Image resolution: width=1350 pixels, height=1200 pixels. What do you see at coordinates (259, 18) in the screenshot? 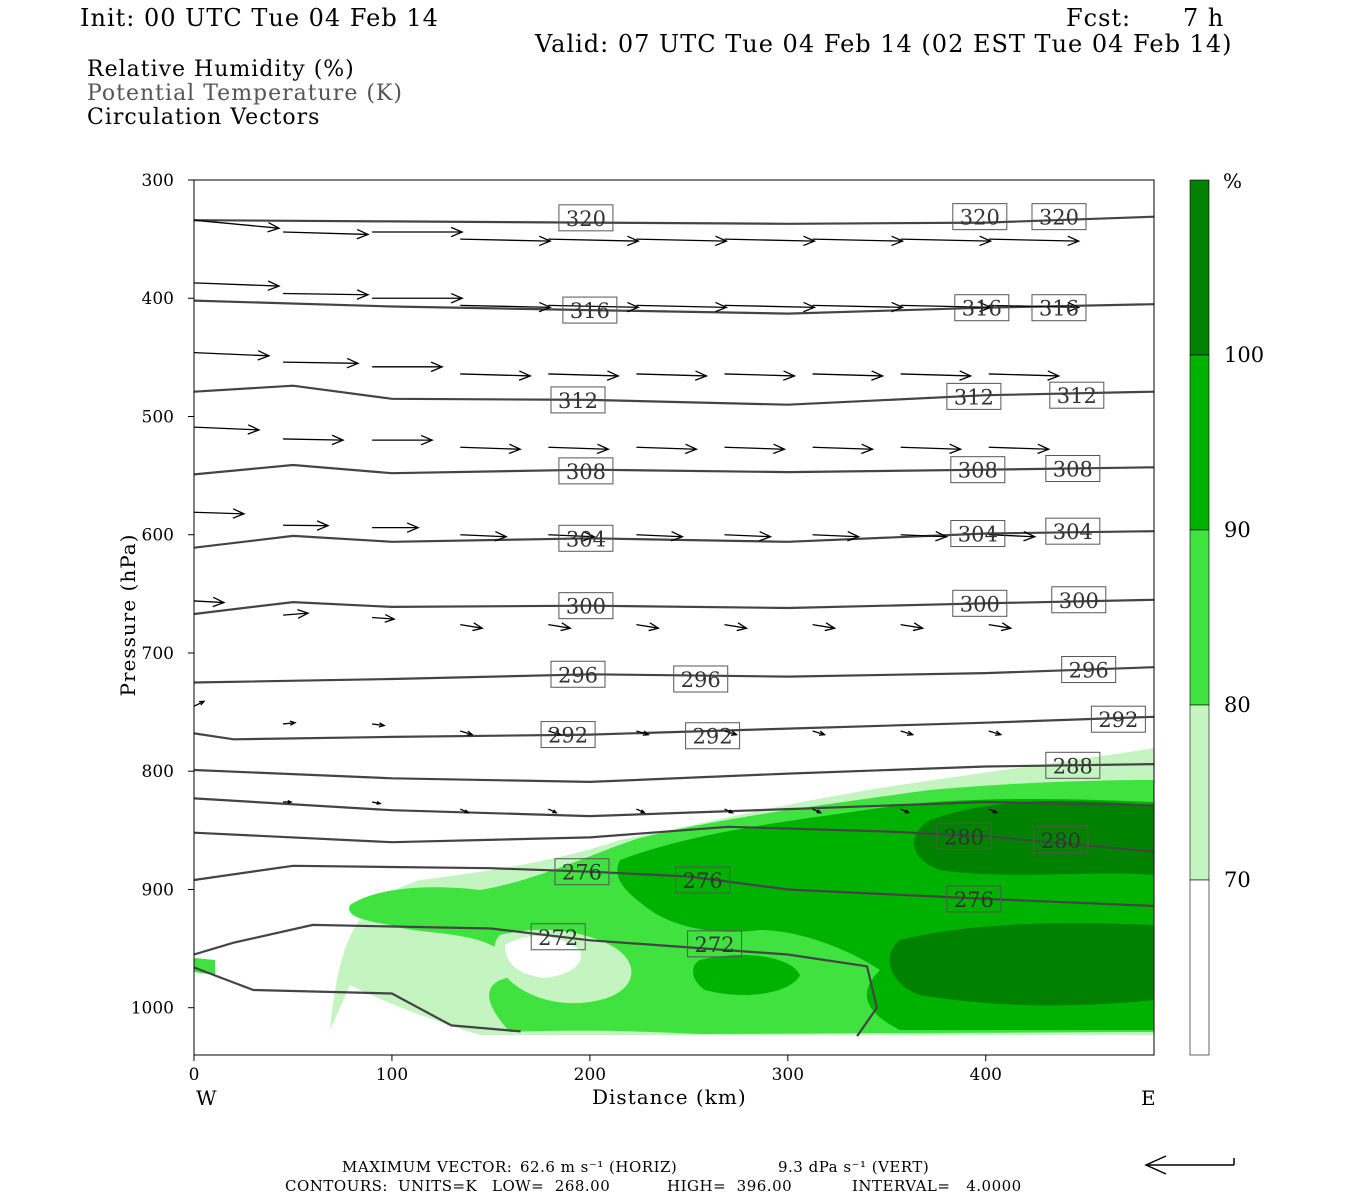
I see `init-time: Init: 00 UTC Tue 04 Feb 14` at bounding box center [259, 18].